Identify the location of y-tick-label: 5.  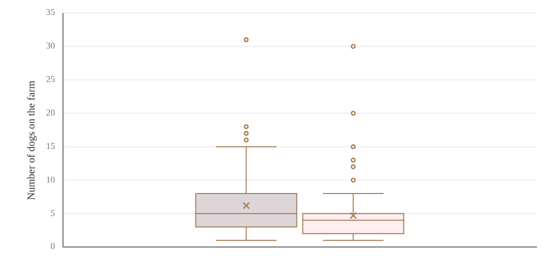
(53, 213).